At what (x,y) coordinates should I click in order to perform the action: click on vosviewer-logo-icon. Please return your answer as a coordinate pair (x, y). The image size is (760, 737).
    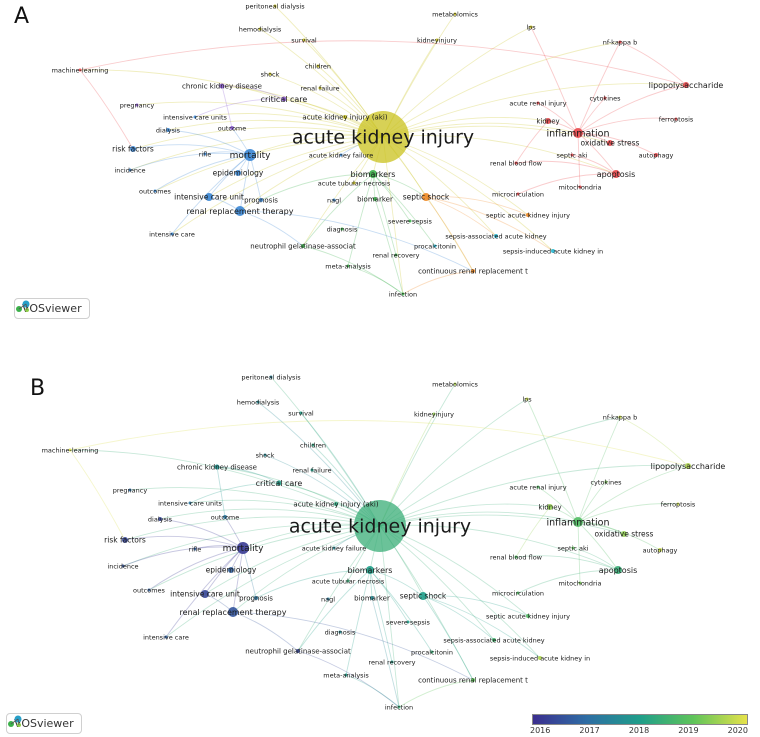
    Looking at the image, I should click on (15, 721).